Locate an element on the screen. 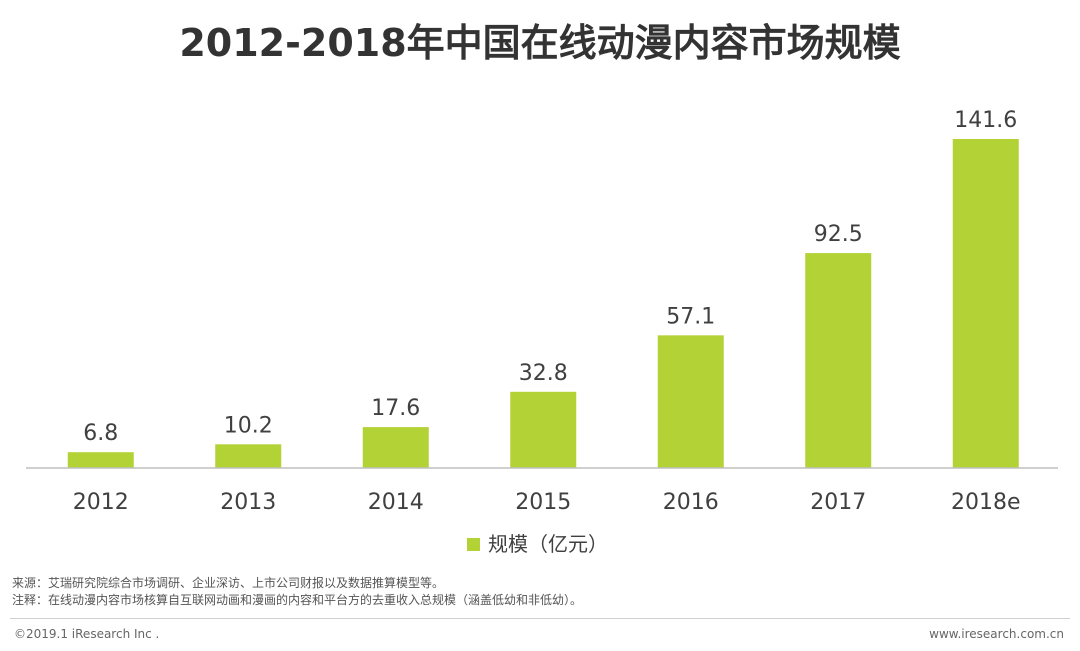 The width and height of the screenshot is (1080, 651). bar-2016 is located at coordinates (690, 401).